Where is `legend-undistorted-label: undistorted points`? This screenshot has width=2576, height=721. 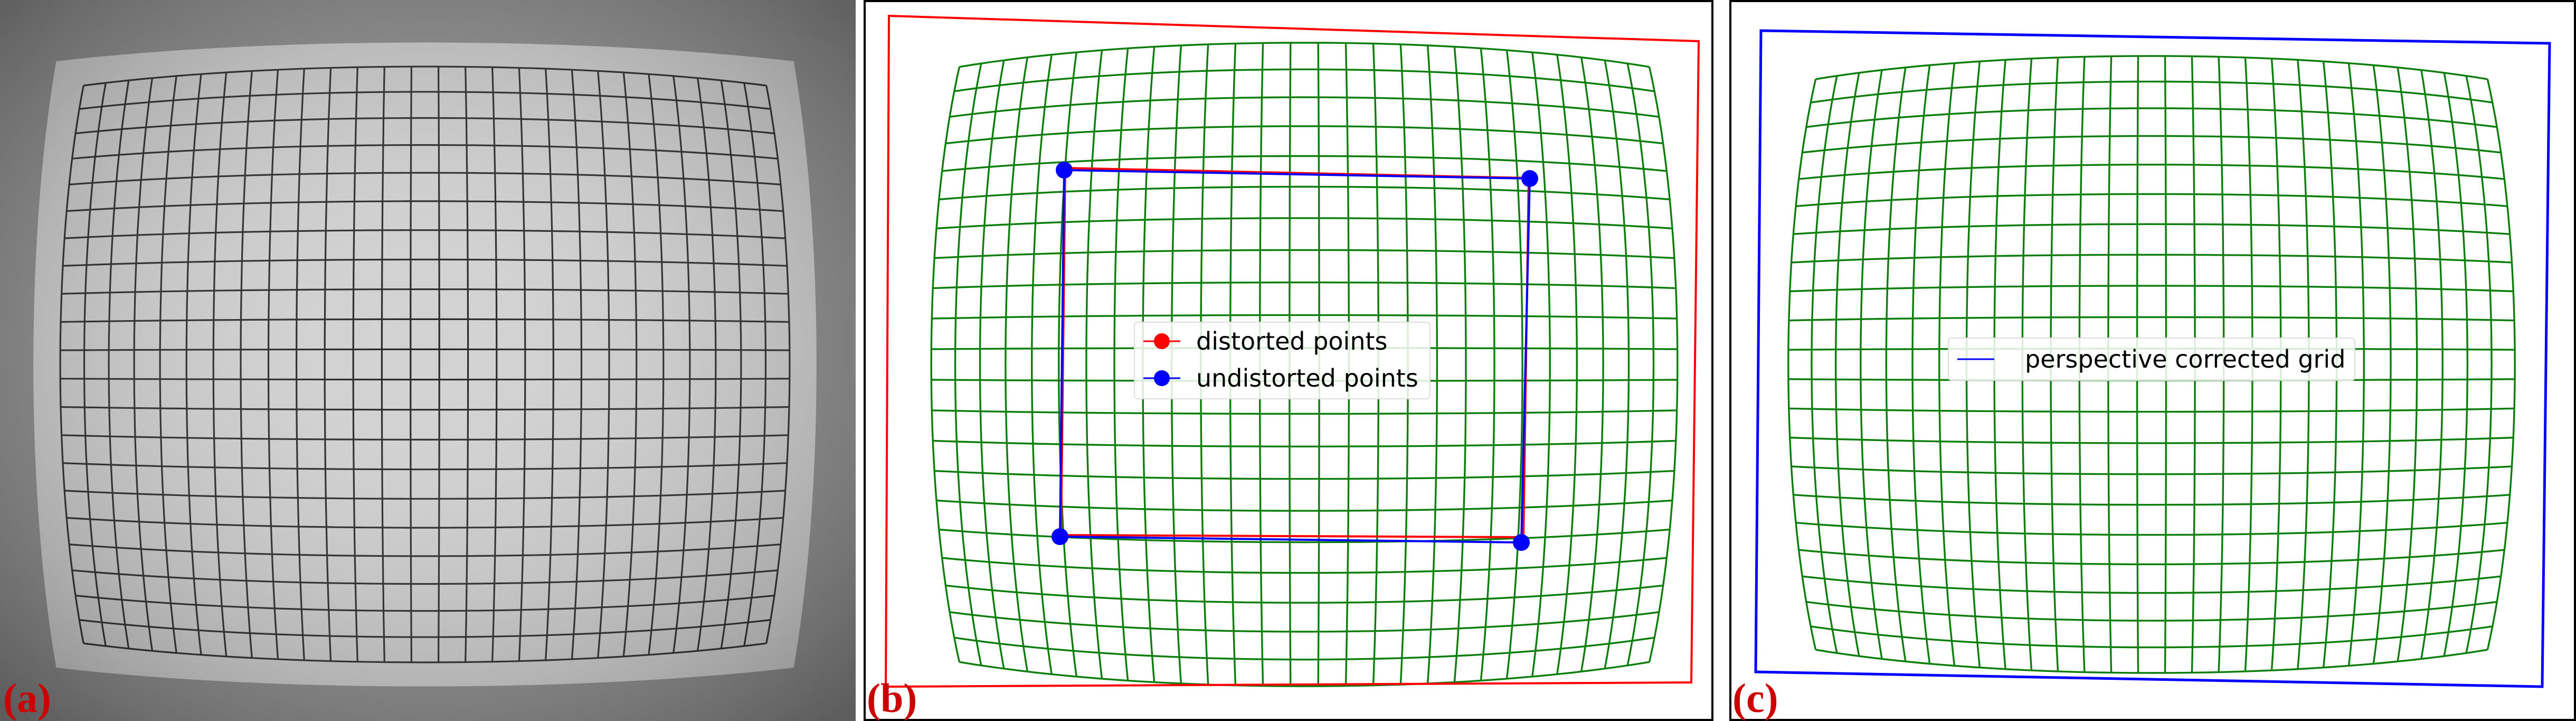
legend-undistorted-label: undistorted points is located at coordinates (1307, 378).